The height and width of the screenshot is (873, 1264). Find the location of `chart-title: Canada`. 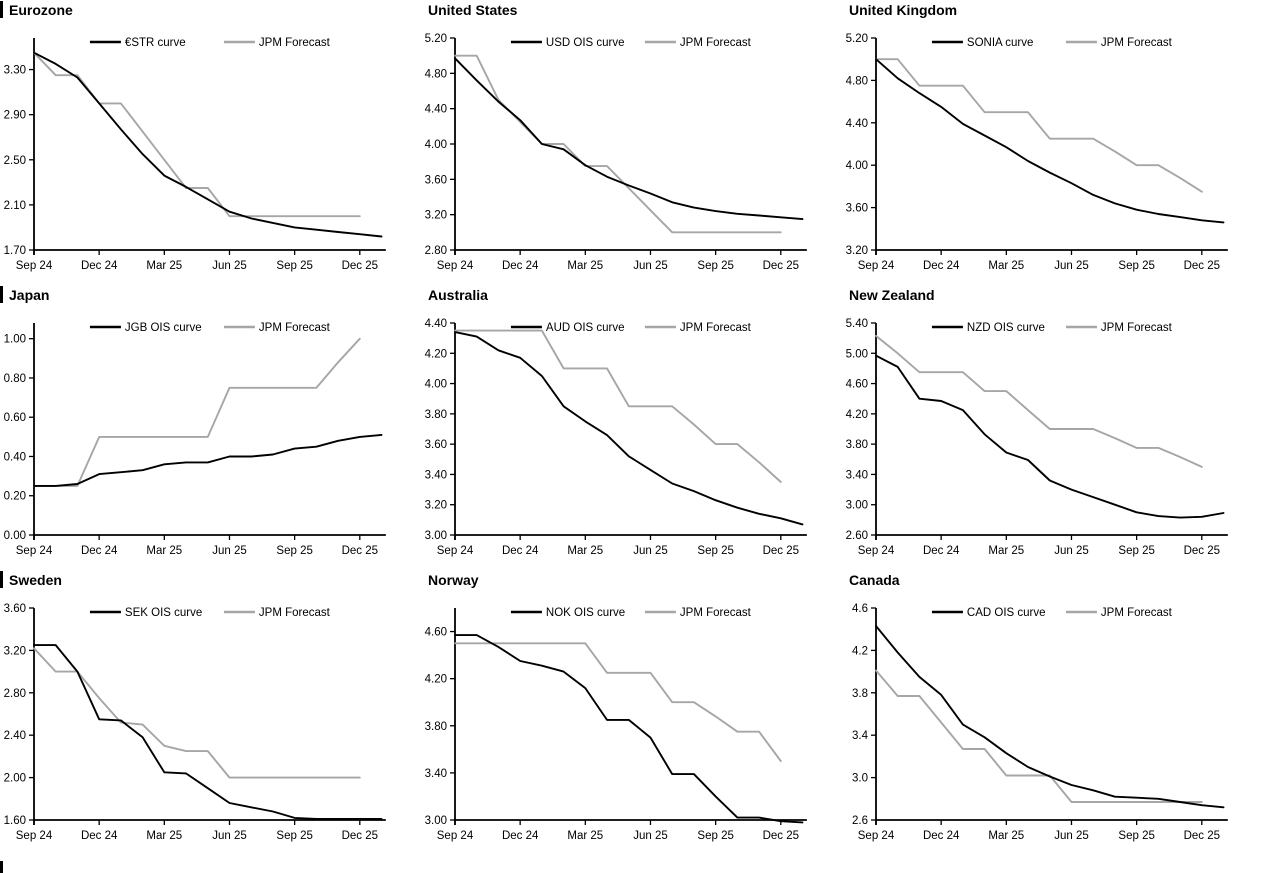

chart-title: Canada is located at coordinates (874, 579).